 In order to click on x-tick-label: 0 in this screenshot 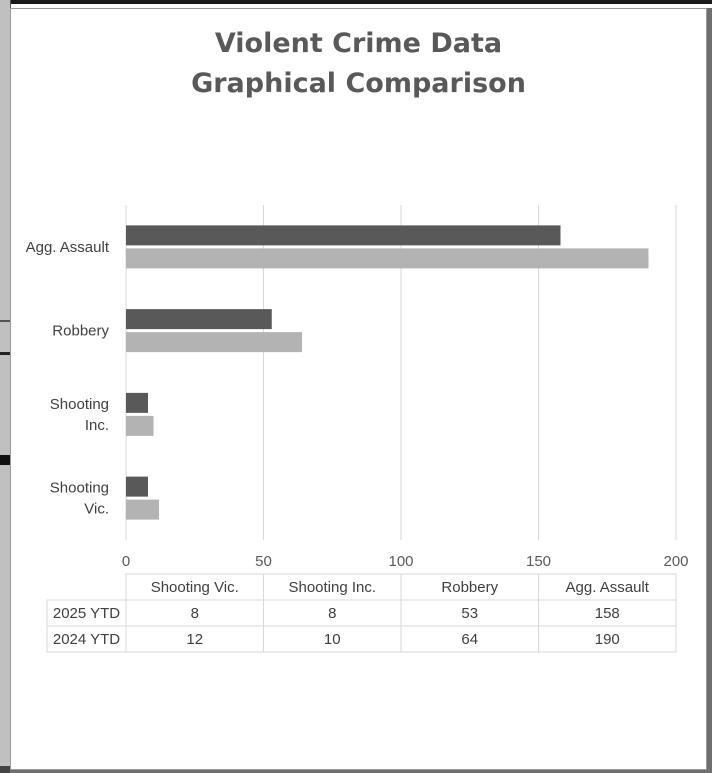, I will do `click(126, 561)`.